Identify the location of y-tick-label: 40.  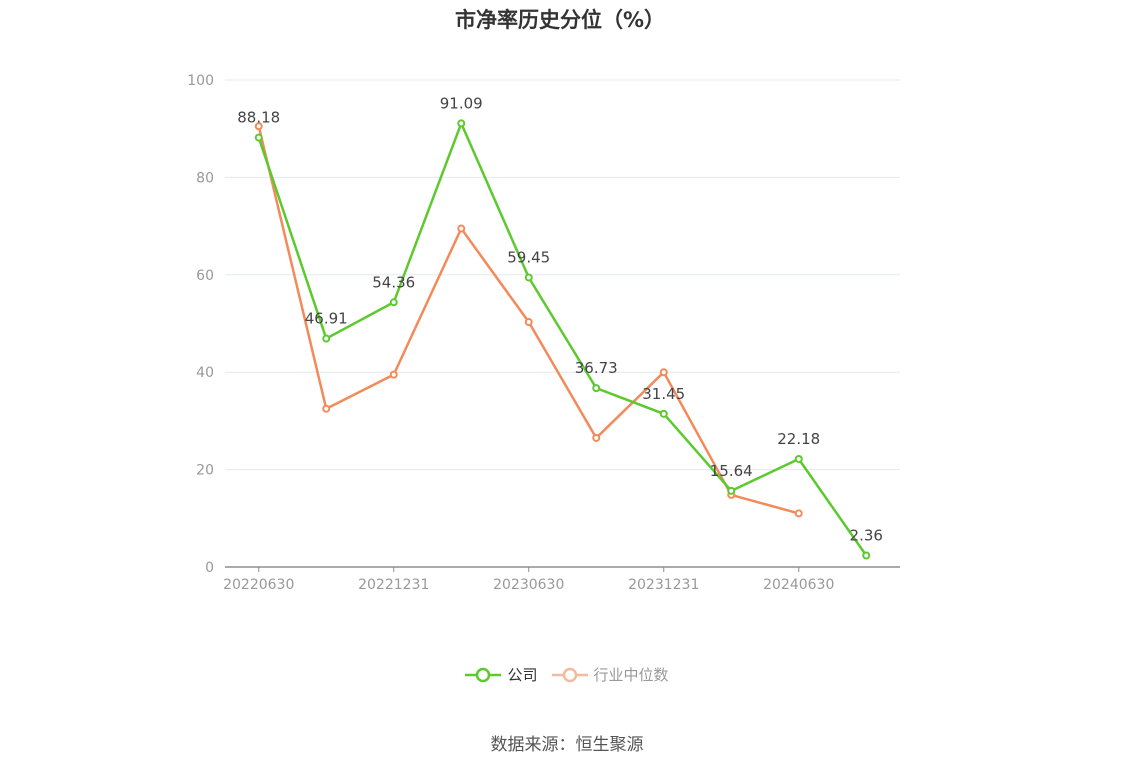
(205, 373).